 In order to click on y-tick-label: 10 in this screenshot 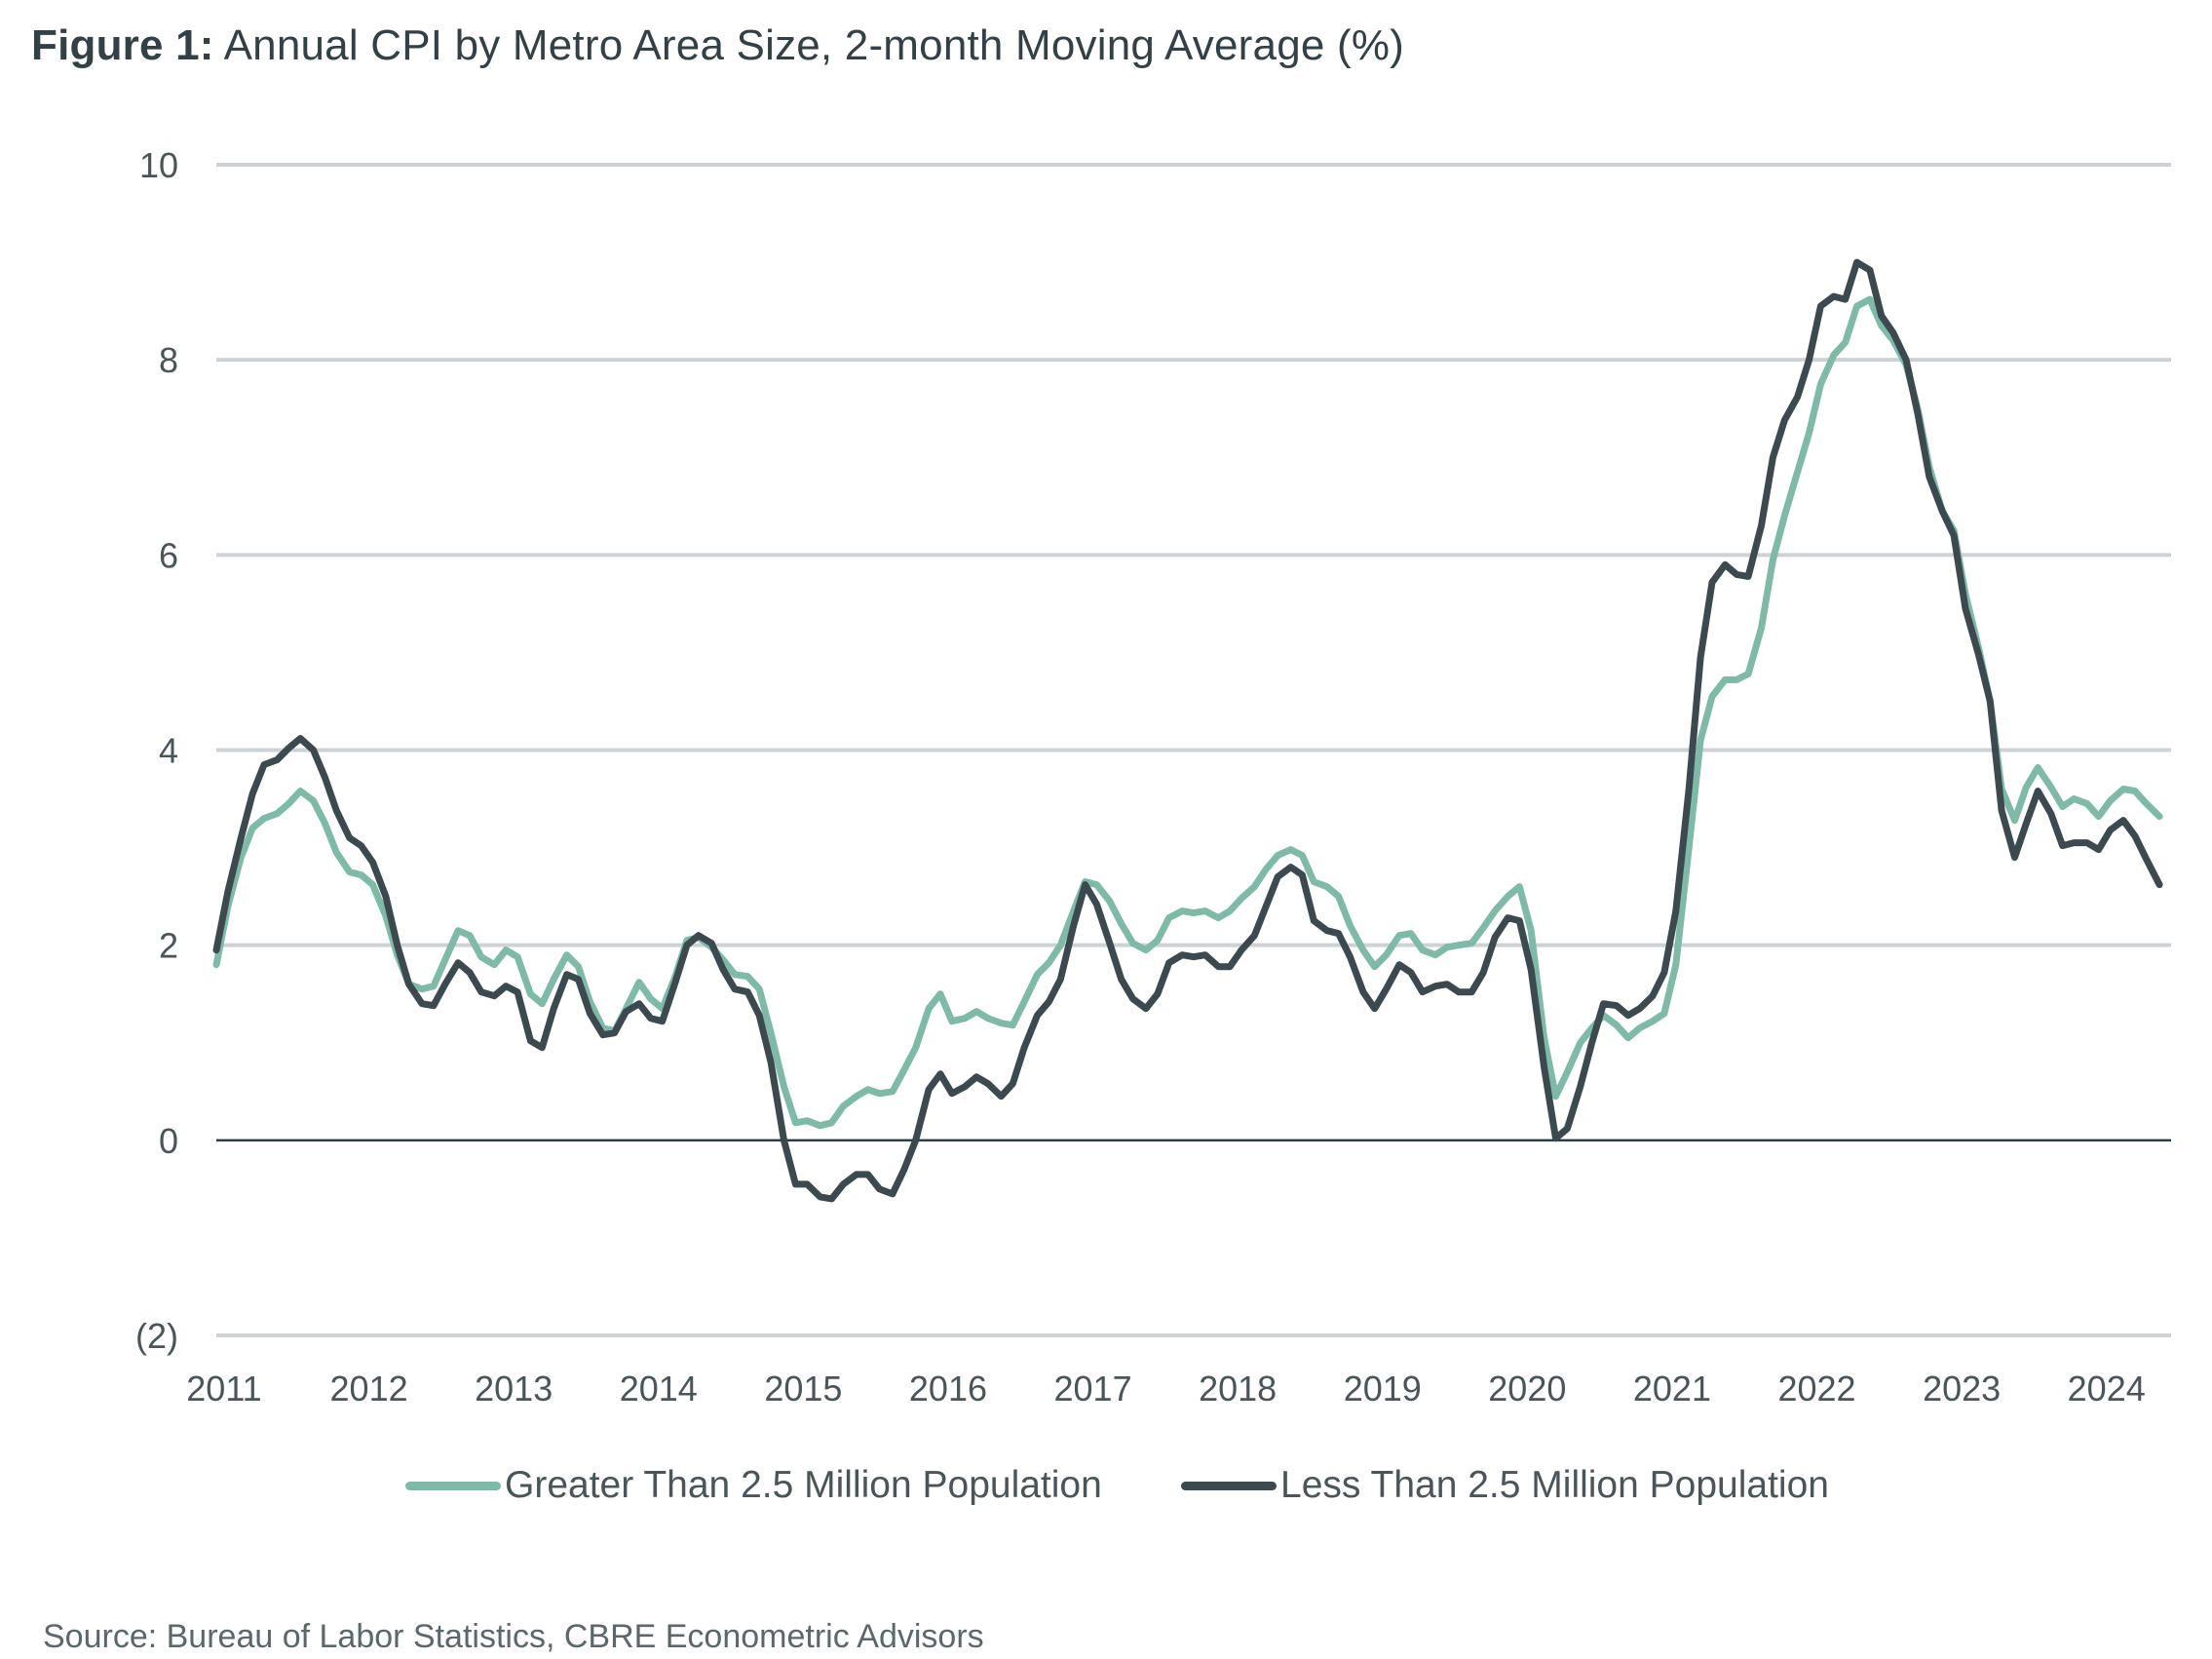, I will do `click(158, 165)`.